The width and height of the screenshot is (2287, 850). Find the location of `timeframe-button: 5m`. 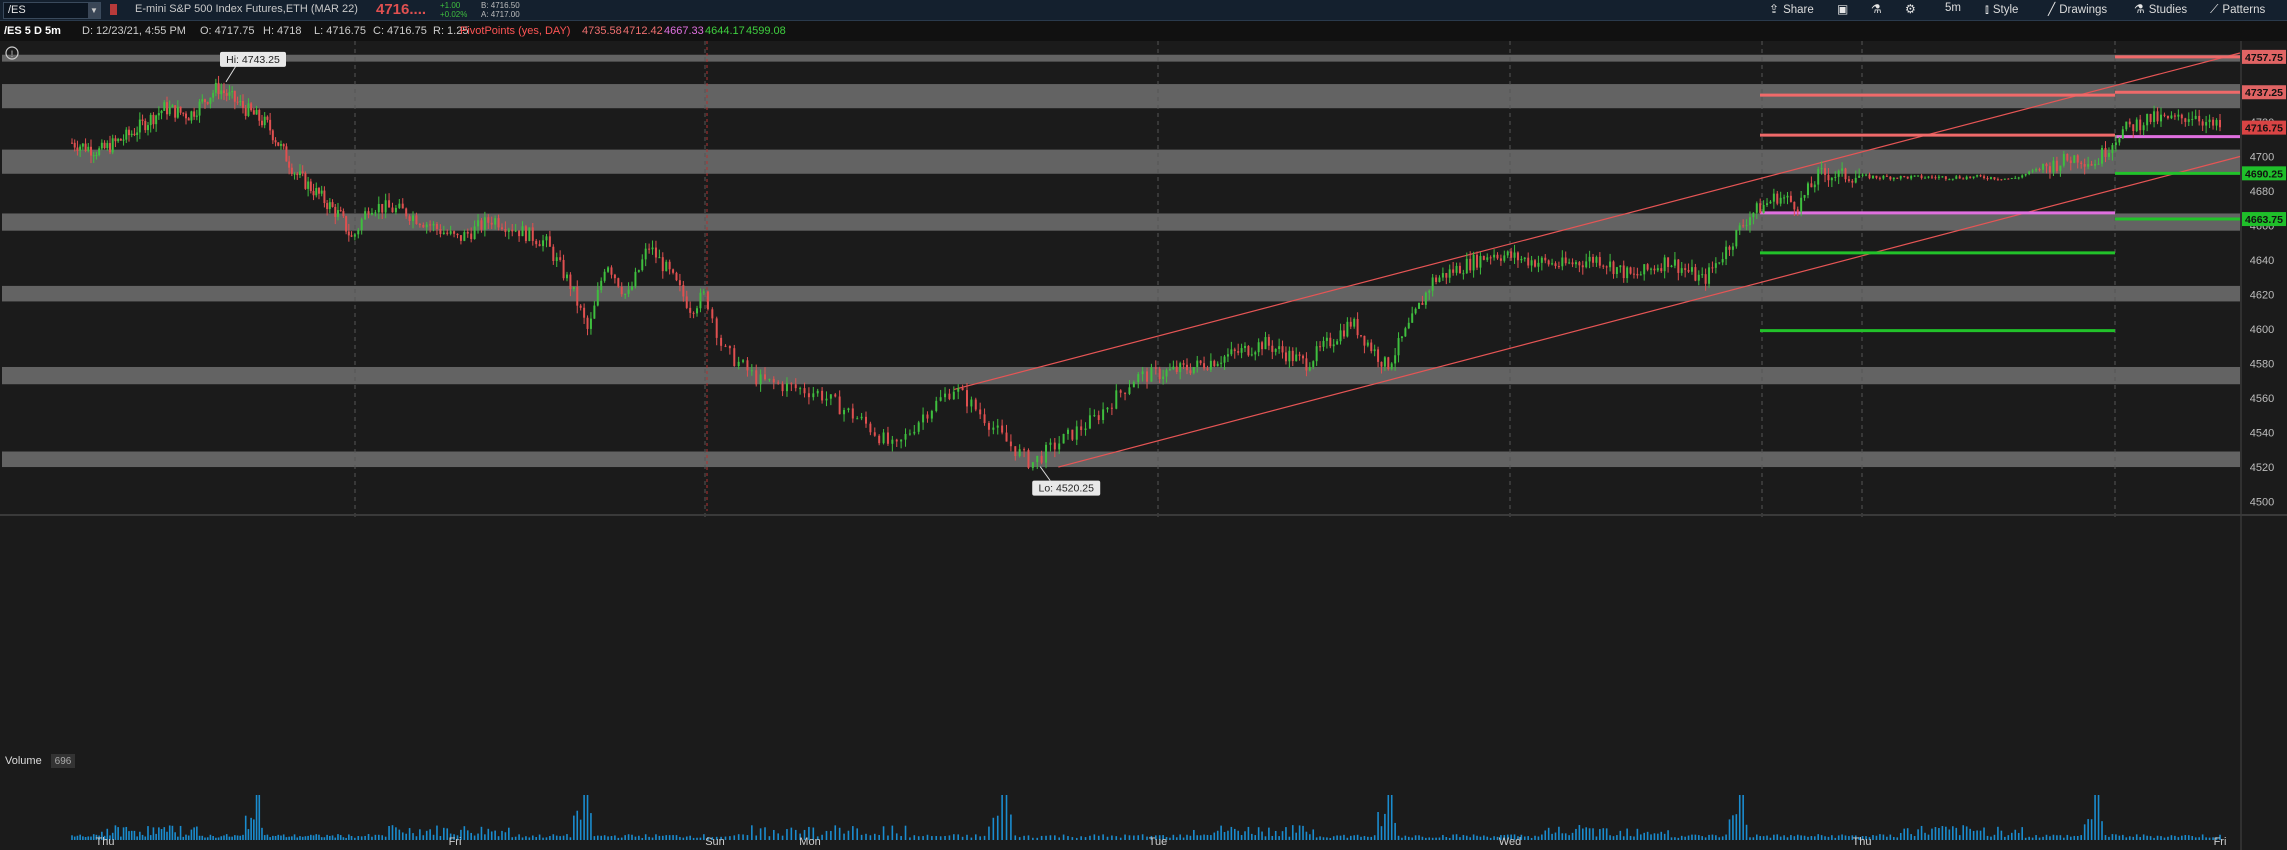

timeframe-button: 5m is located at coordinates (1953, 8).